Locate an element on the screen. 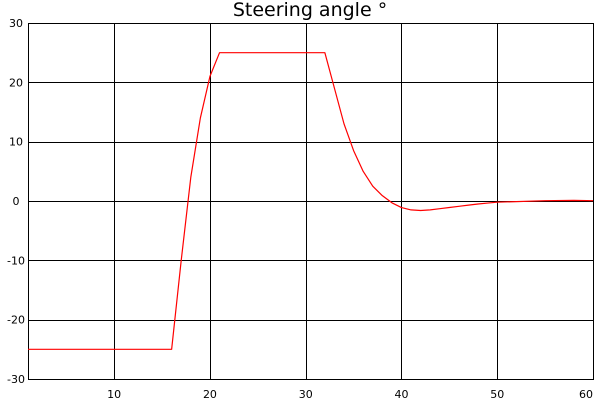 The image size is (600, 400). x-tick-label: 20 is located at coordinates (210, 394).